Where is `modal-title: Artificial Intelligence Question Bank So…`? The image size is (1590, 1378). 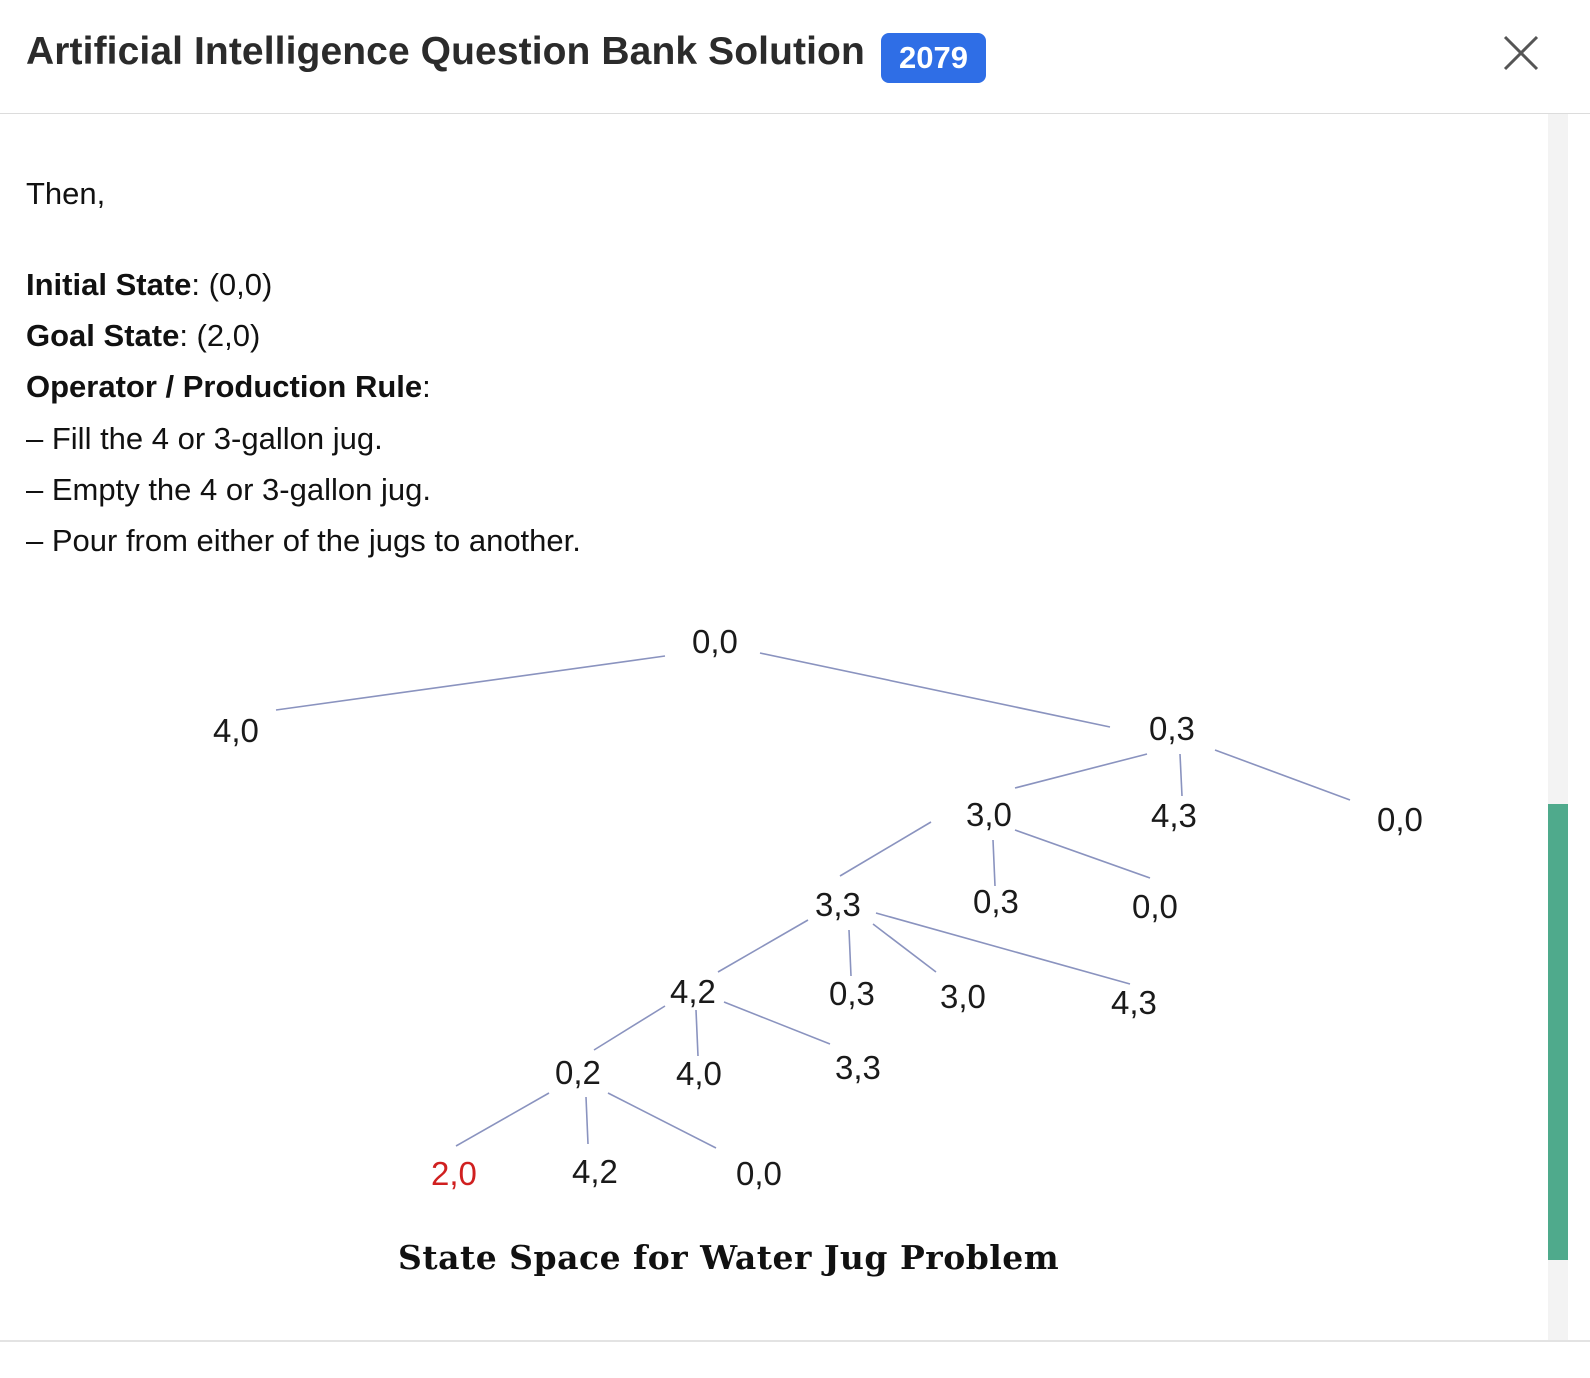
modal-title: Artificial Intelligence Question Bank So… is located at coordinates (445, 51).